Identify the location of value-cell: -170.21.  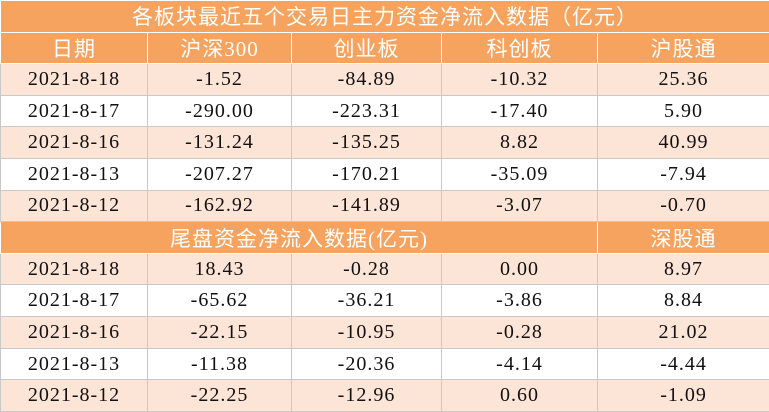
(366, 174).